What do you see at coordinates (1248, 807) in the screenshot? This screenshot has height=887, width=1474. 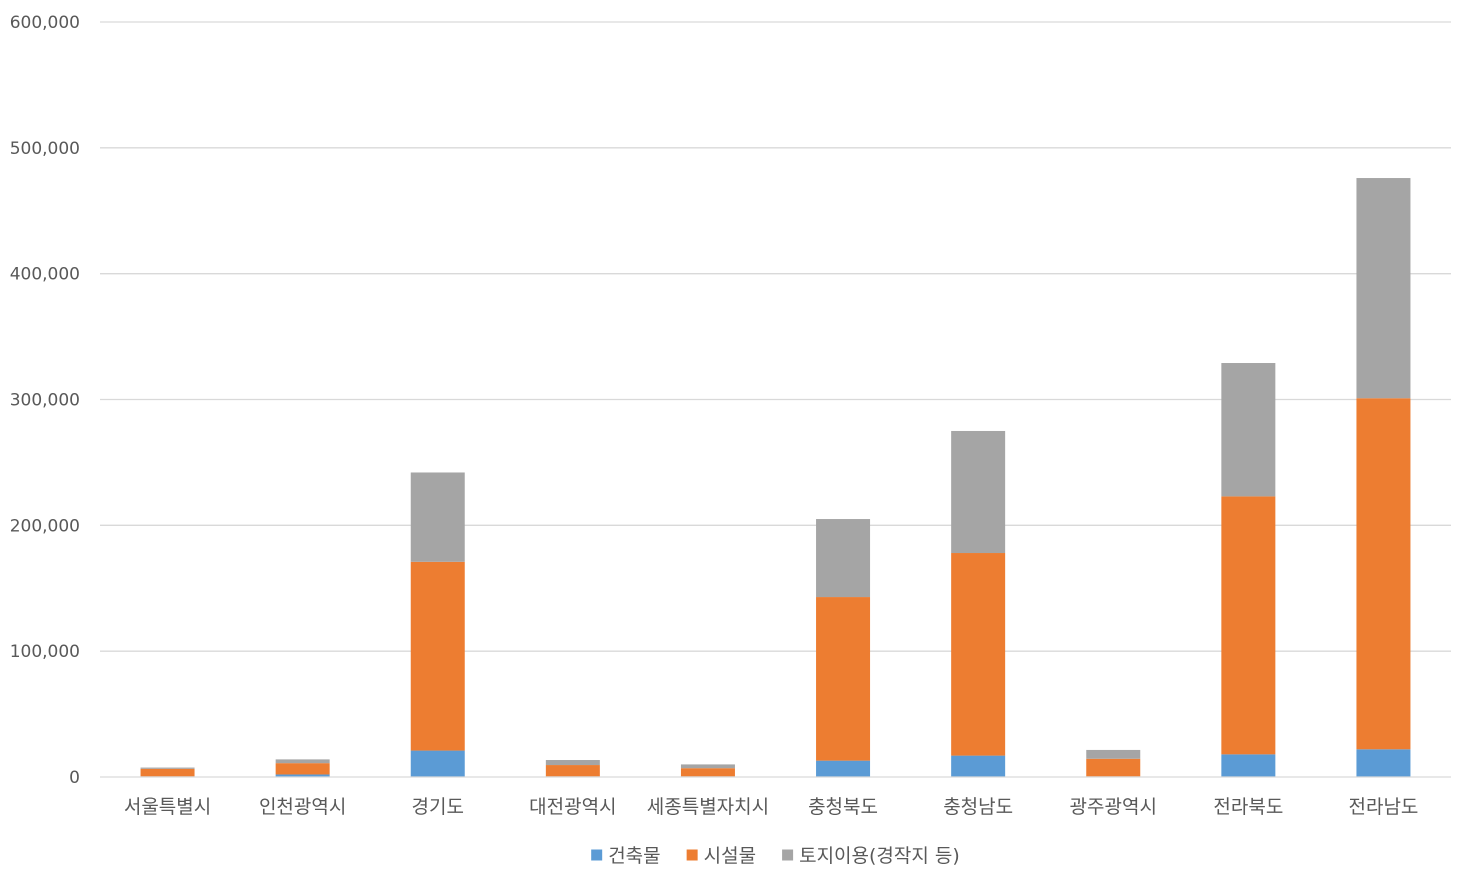 I see `x-tick-label: 전라북도` at bounding box center [1248, 807].